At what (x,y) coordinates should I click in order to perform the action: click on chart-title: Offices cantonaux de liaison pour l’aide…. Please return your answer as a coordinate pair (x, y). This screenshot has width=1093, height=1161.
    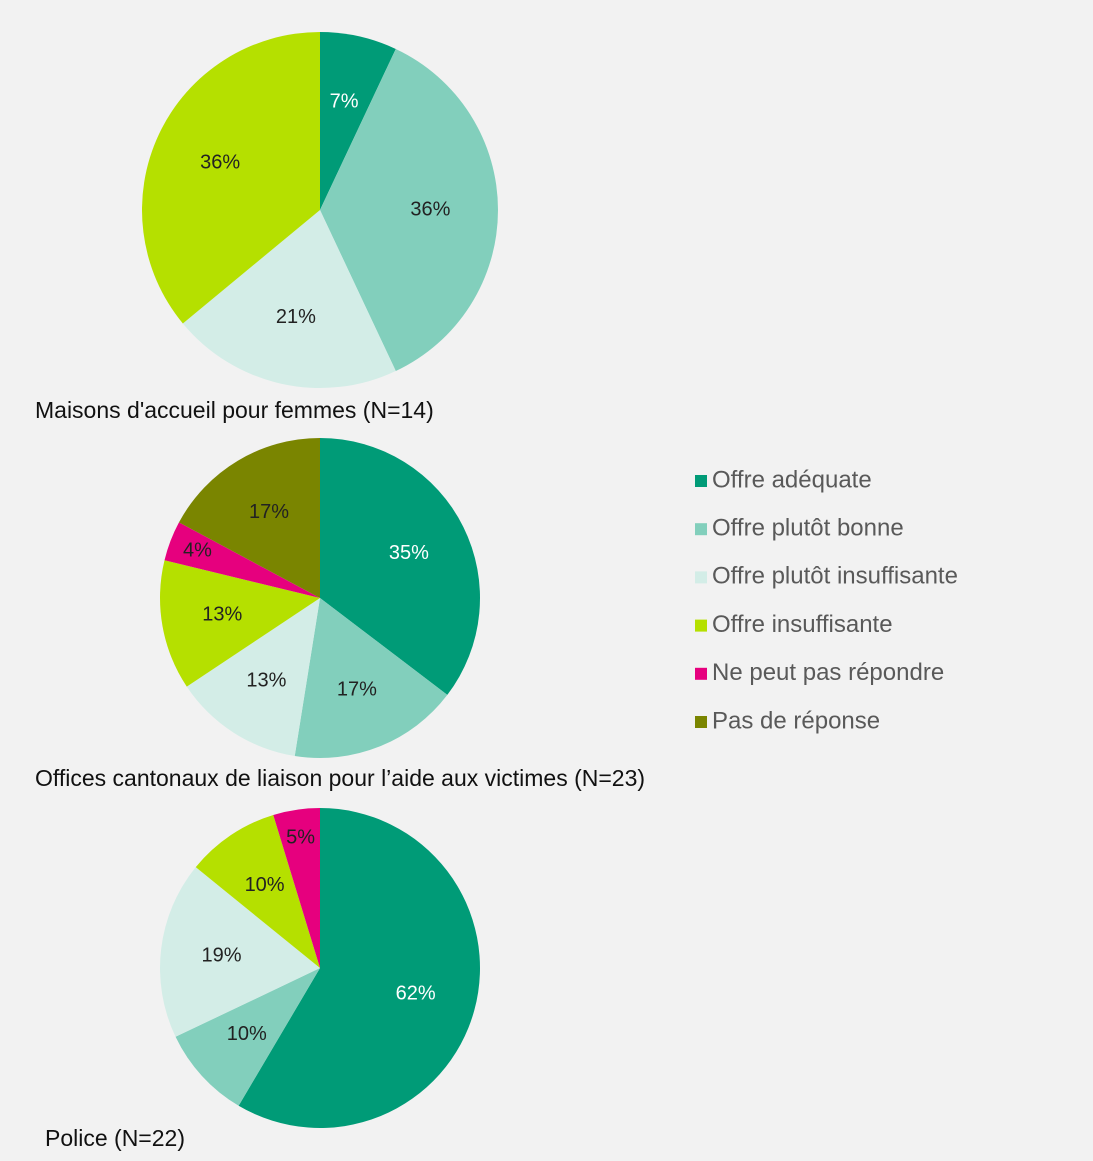
    Looking at the image, I should click on (340, 778).